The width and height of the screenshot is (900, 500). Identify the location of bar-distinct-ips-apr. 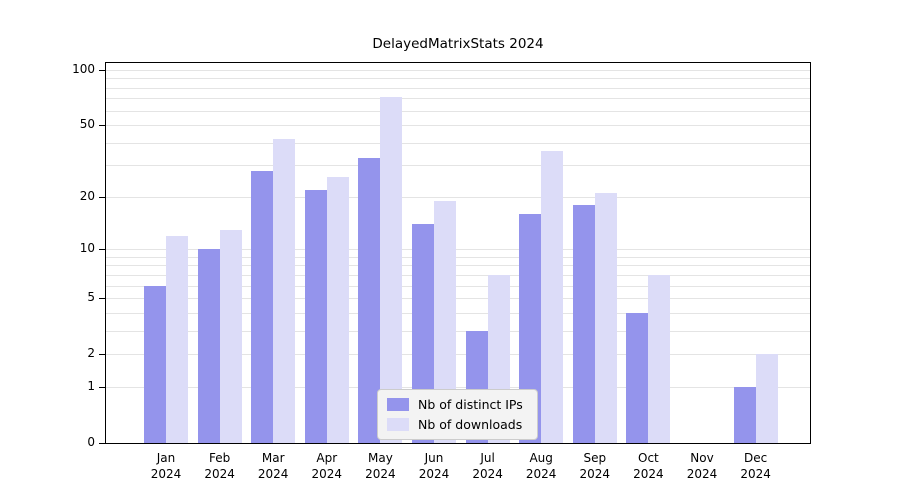
(315, 316).